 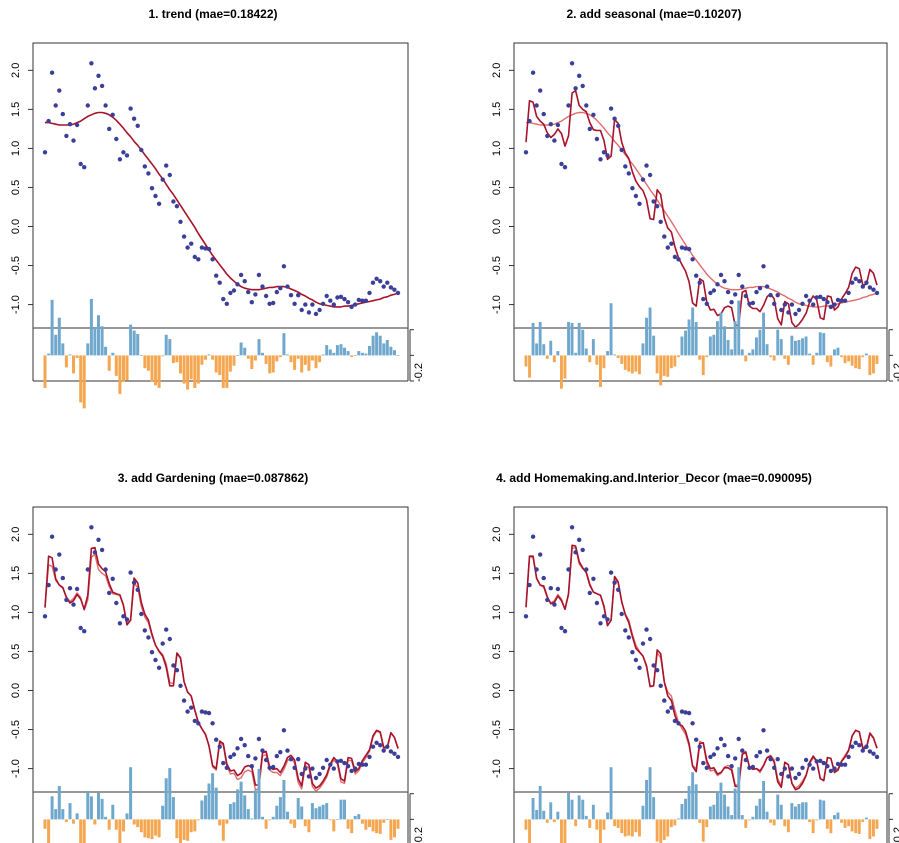 I want to click on residual-tick-label: -0.2, so click(x=895, y=835).